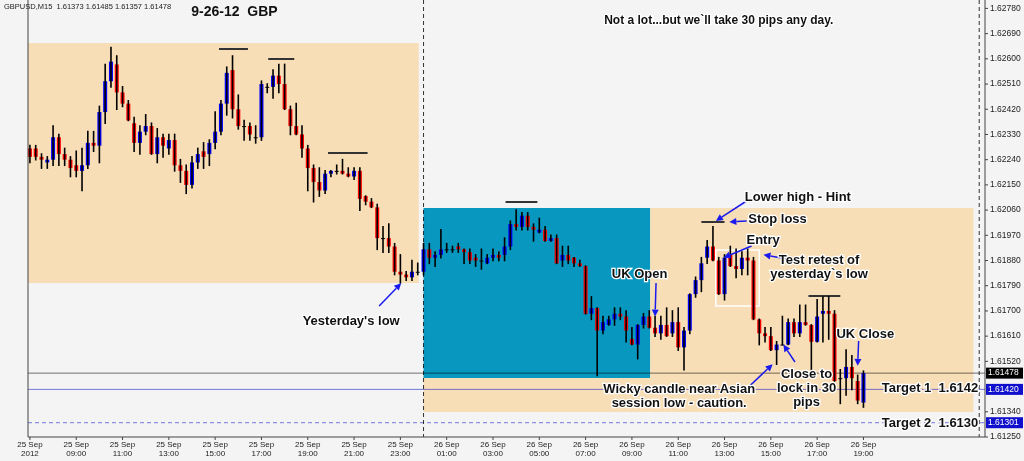 Image resolution: width=1024 pixels, height=461 pixels. I want to click on y-tick-label: 1.62690, so click(1005, 32).